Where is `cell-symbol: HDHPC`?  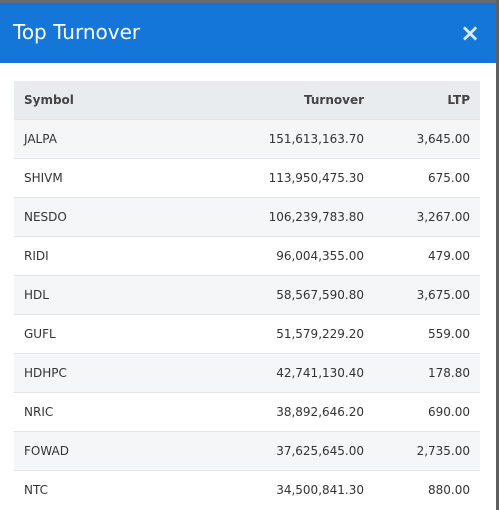 cell-symbol: HDHPC is located at coordinates (45, 372).